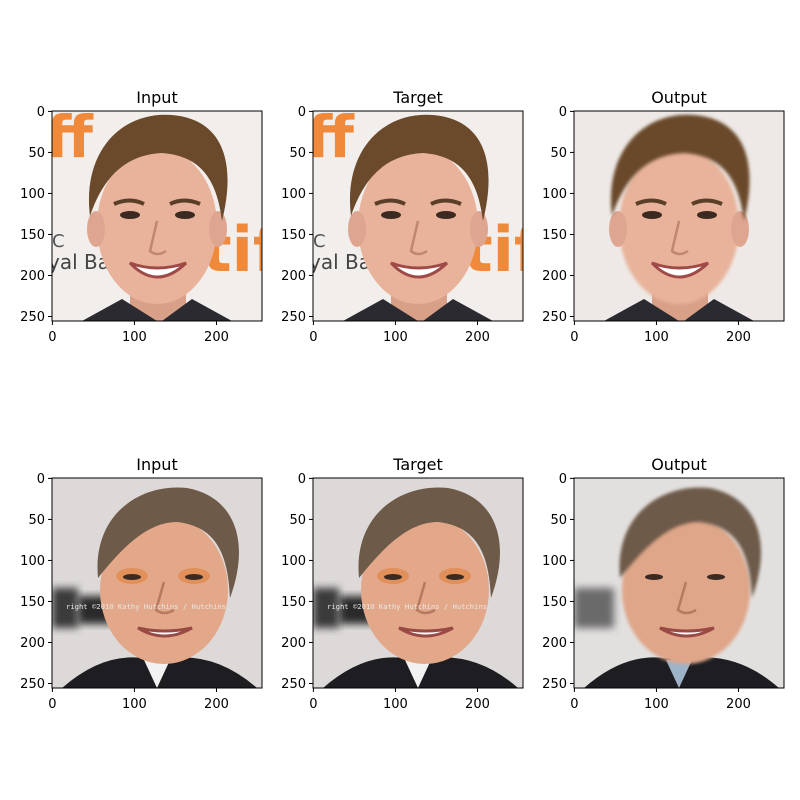  Describe the element at coordinates (417, 97) in the screenshot. I see `panel-title-target: Target` at that location.